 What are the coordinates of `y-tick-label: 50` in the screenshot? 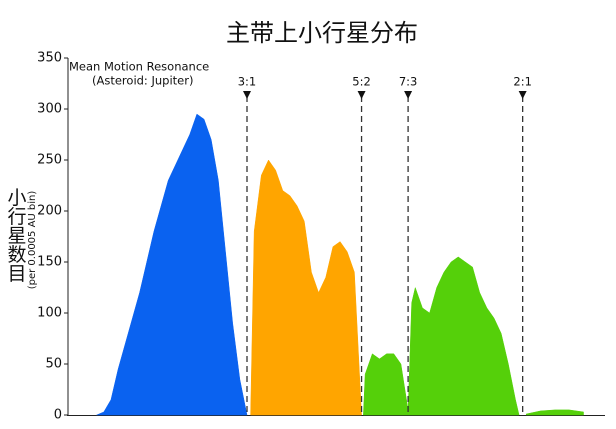 It's located at (53, 364).